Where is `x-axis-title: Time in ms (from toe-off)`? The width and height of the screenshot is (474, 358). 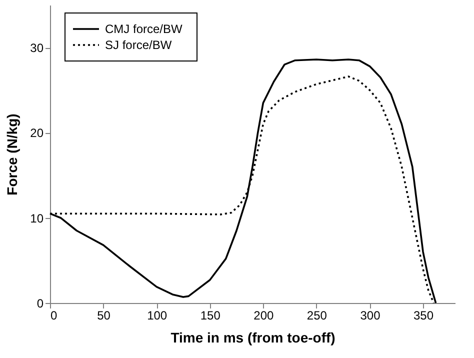
x-axis-title: Time in ms (from toe-off) is located at coordinates (253, 338).